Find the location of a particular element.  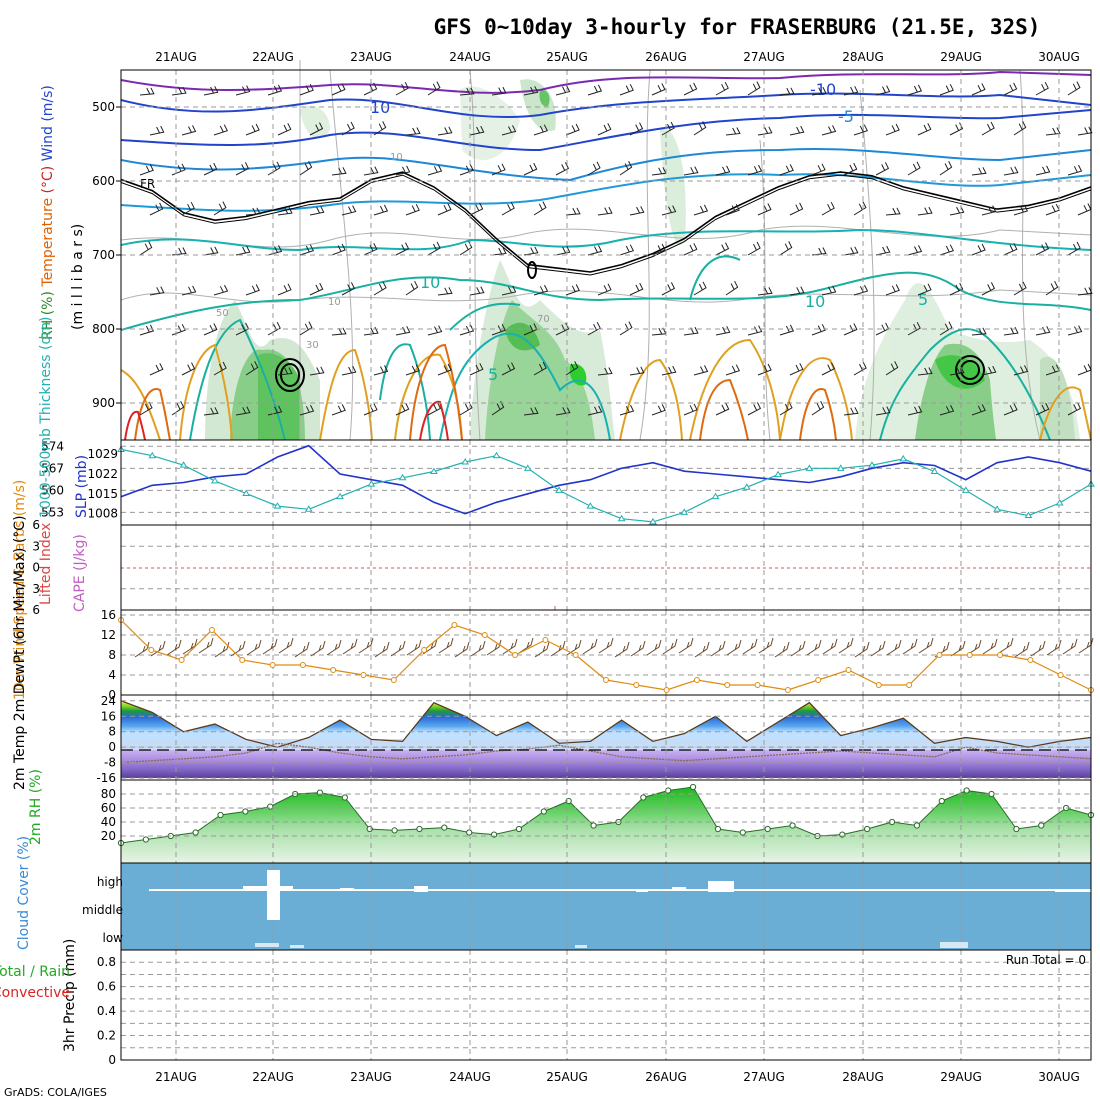

lifted-index-tick-label: 0 is located at coordinates (36, 568).